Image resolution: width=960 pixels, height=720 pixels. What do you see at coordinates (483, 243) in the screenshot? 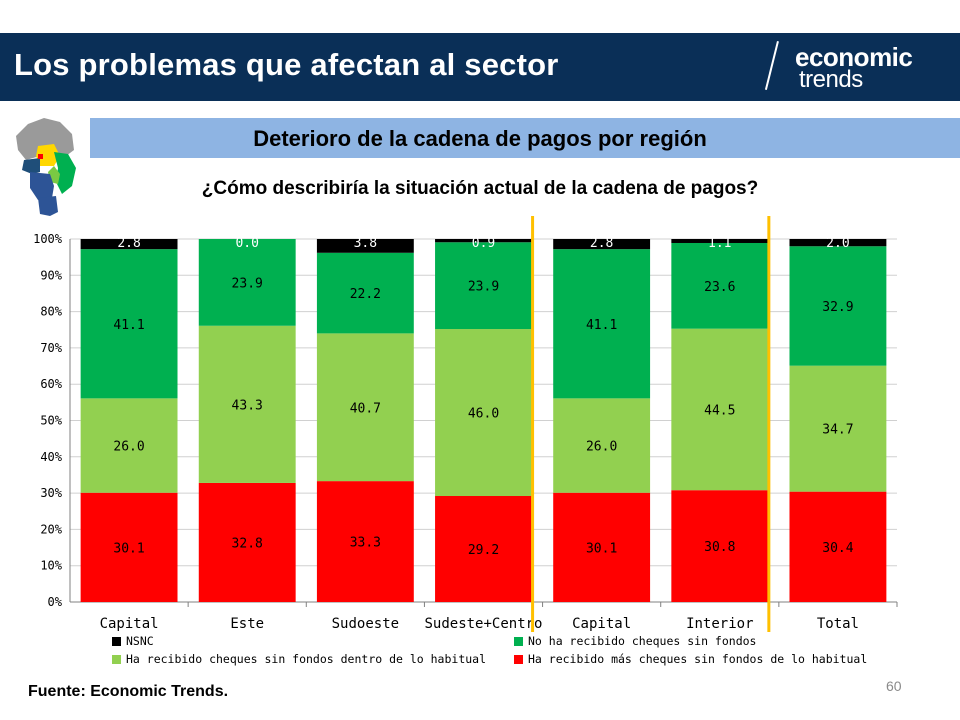
I see `data-label: 0.9` at bounding box center [483, 243].